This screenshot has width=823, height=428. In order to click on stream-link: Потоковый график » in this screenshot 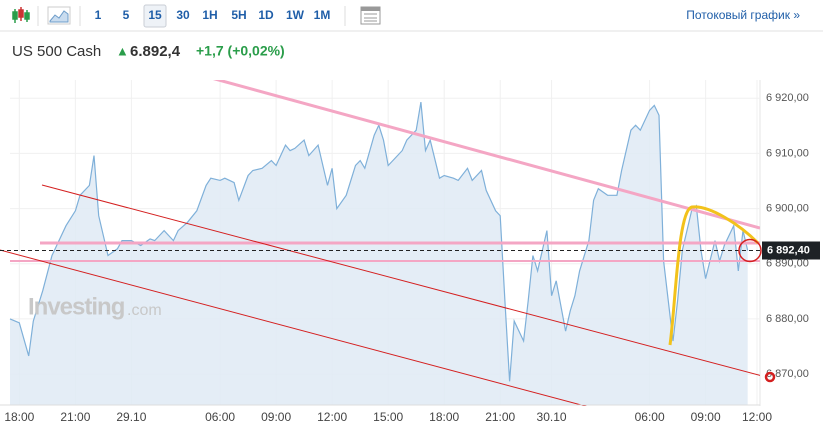, I will do `click(743, 15)`.